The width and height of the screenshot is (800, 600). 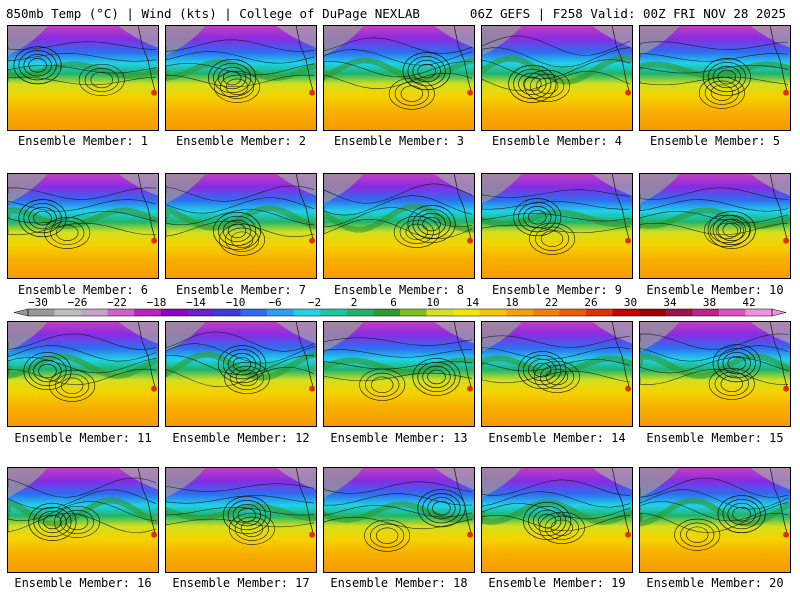 What do you see at coordinates (557, 438) in the screenshot?
I see `ensemble-member-label: Ensemble Member: 14` at bounding box center [557, 438].